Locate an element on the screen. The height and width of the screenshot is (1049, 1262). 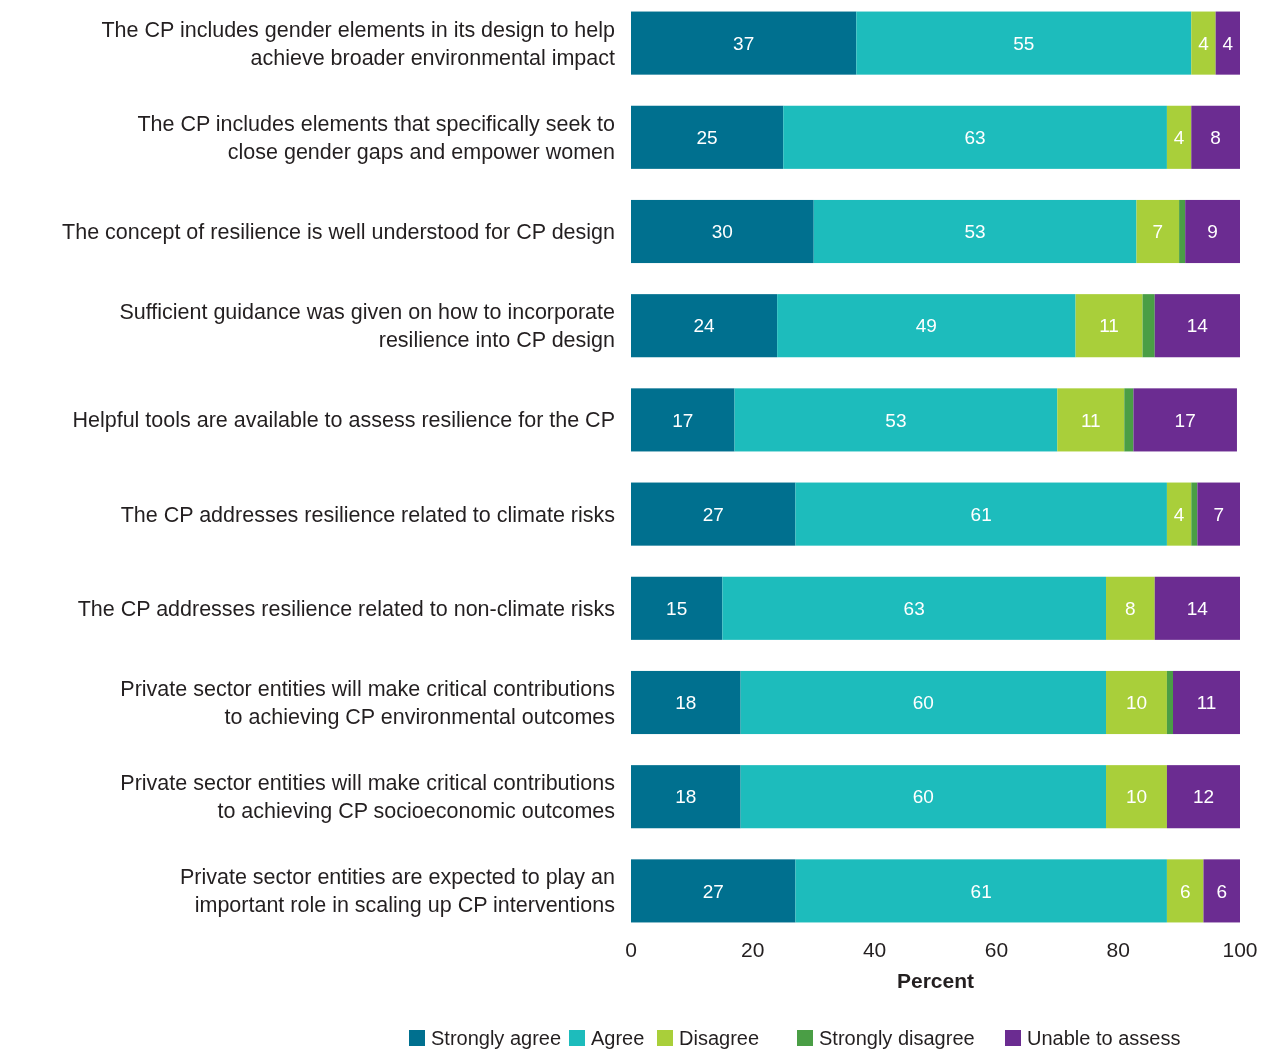
legend-label: Strongly disagree is located at coordinates (897, 1038).